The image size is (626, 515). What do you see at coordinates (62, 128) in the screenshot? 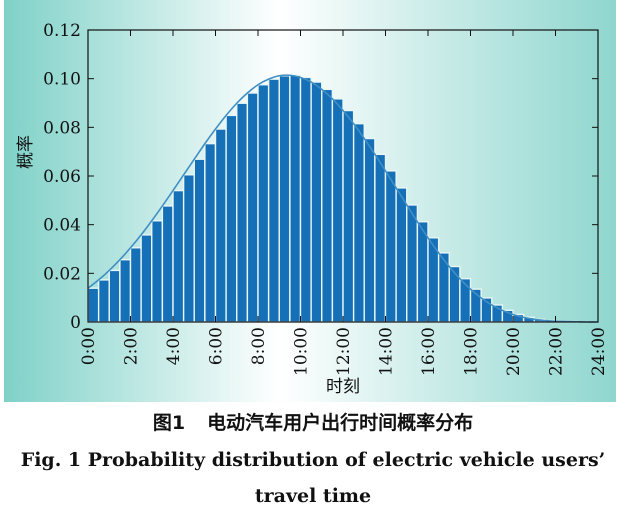
I see `y-tick-label-4: 0.08` at bounding box center [62, 128].